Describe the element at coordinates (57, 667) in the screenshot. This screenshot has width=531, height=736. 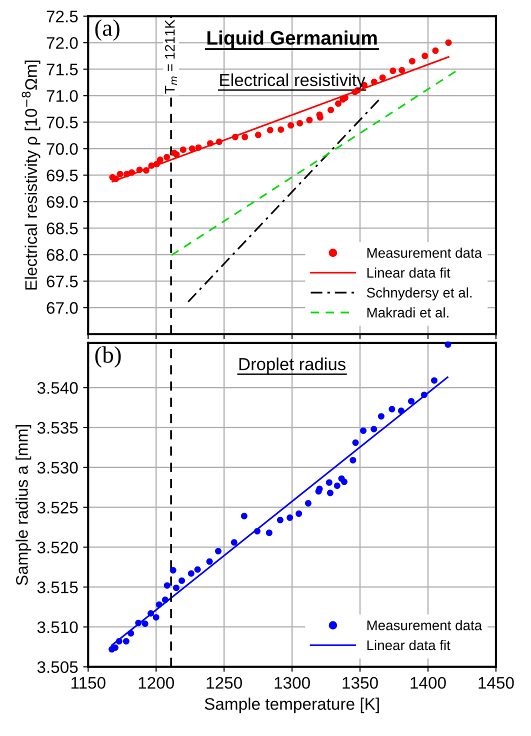
I see `y-tick-label: 3.505` at that location.